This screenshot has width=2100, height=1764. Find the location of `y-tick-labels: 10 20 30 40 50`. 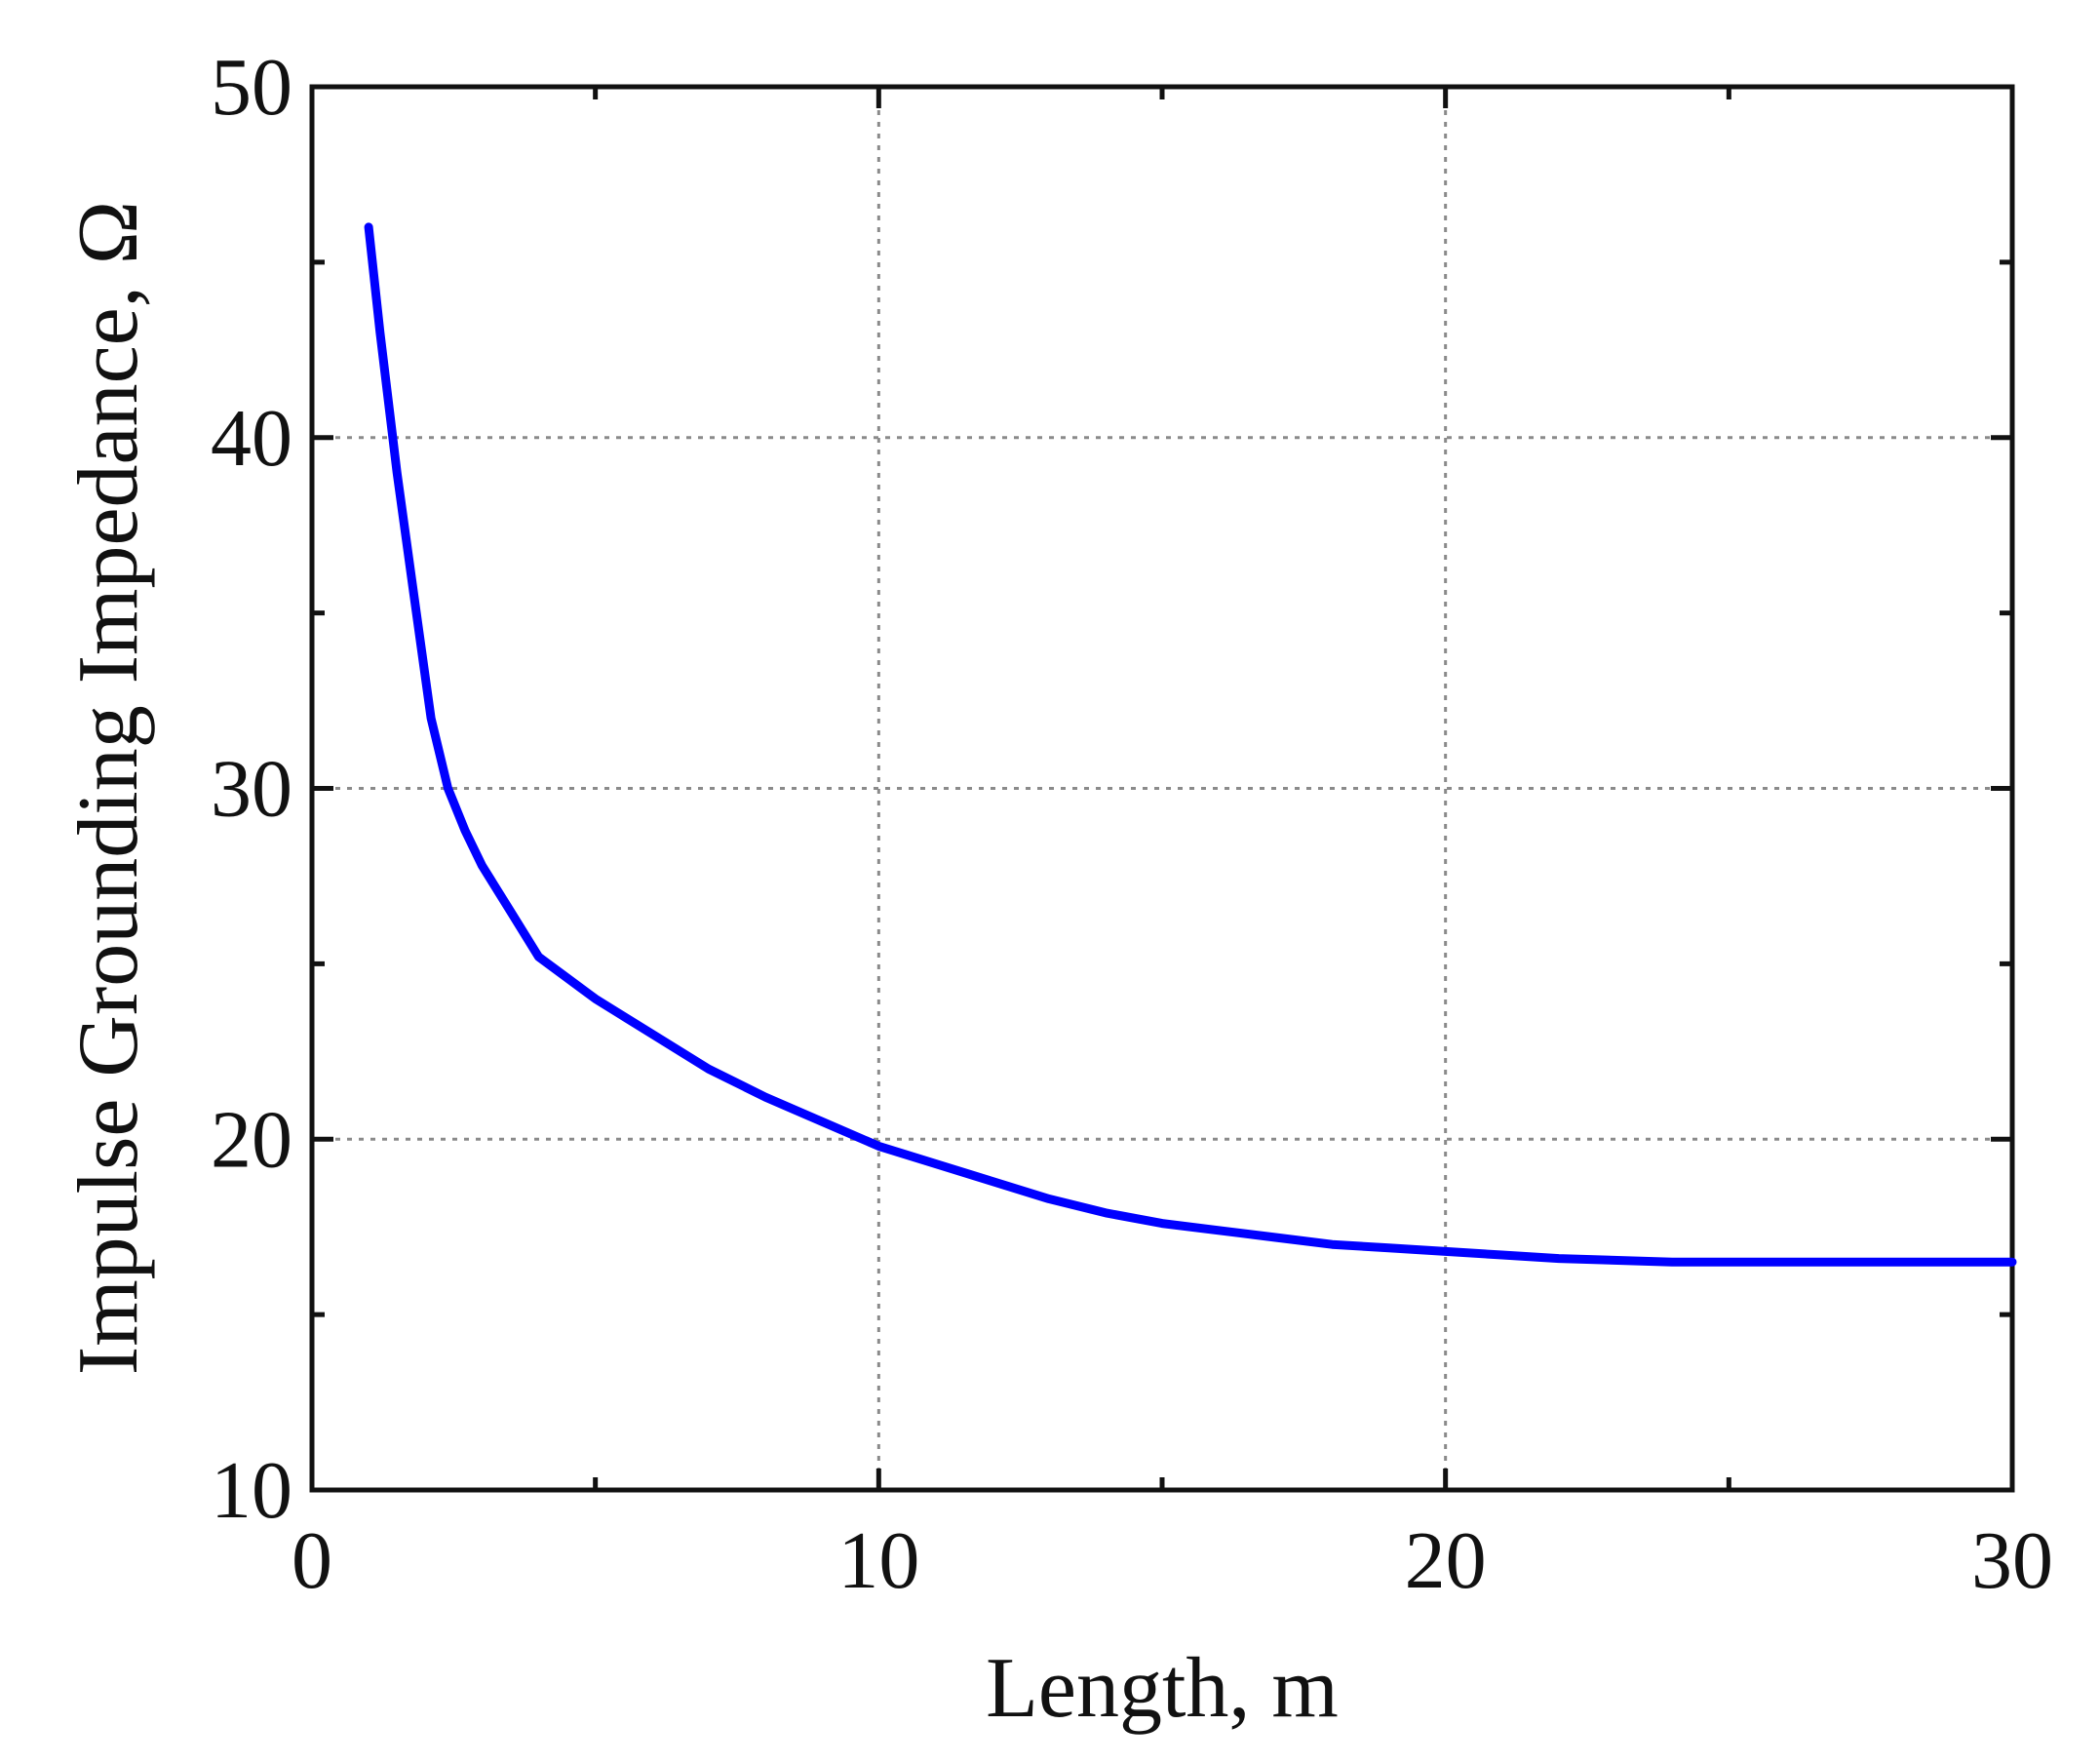

y-tick-labels: 10 20 30 40 50 is located at coordinates (252, 789).